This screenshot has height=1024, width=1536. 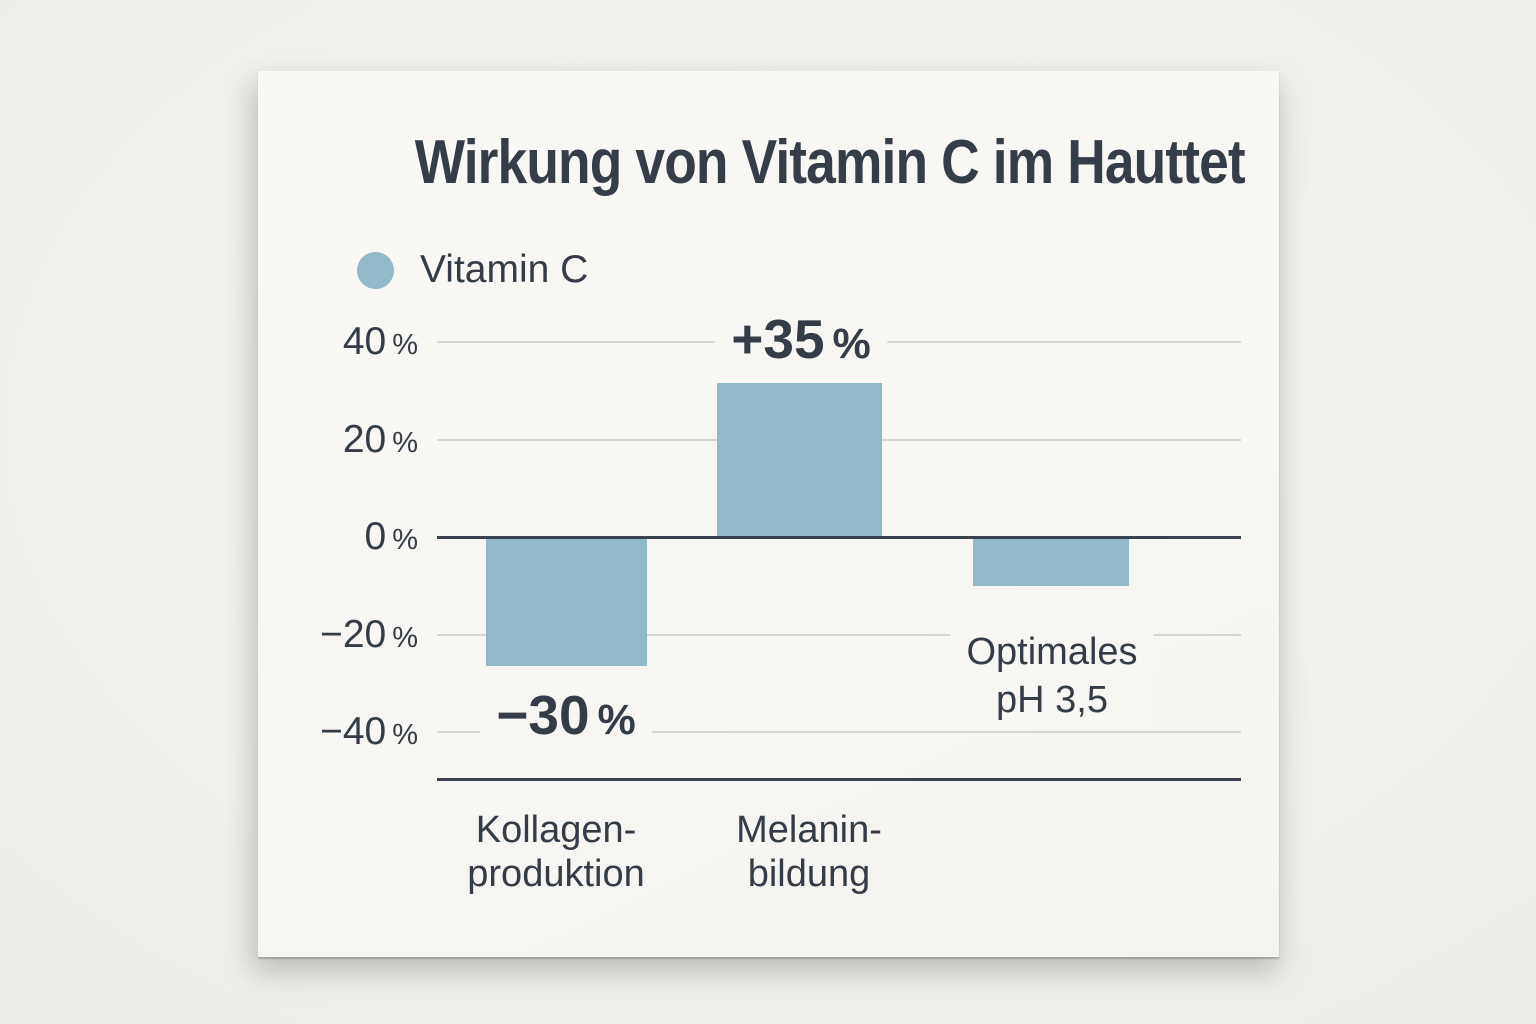 What do you see at coordinates (809, 874) in the screenshot?
I see `category-line: bildung` at bounding box center [809, 874].